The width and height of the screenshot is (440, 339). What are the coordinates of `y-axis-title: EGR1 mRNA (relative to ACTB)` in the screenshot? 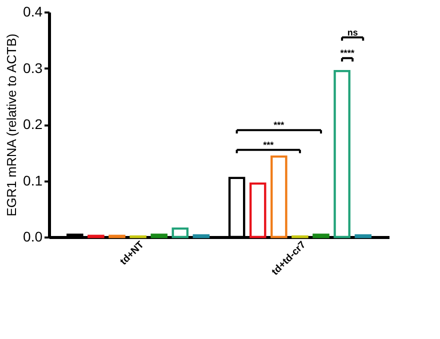 It's located at (12, 125).